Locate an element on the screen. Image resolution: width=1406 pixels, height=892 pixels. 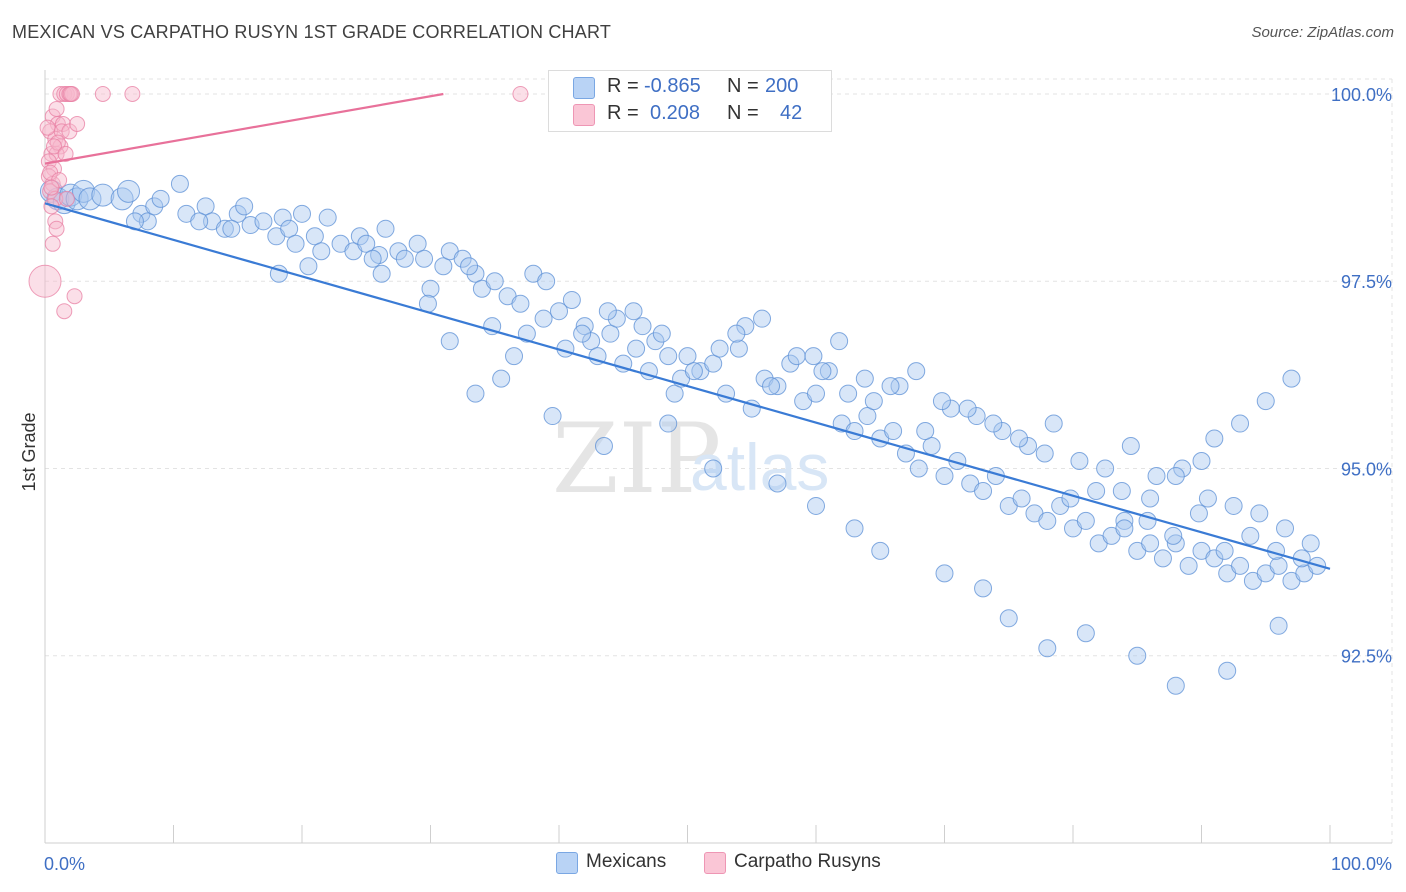
carpatho-rusyns-points is located at coordinates (278, 202).